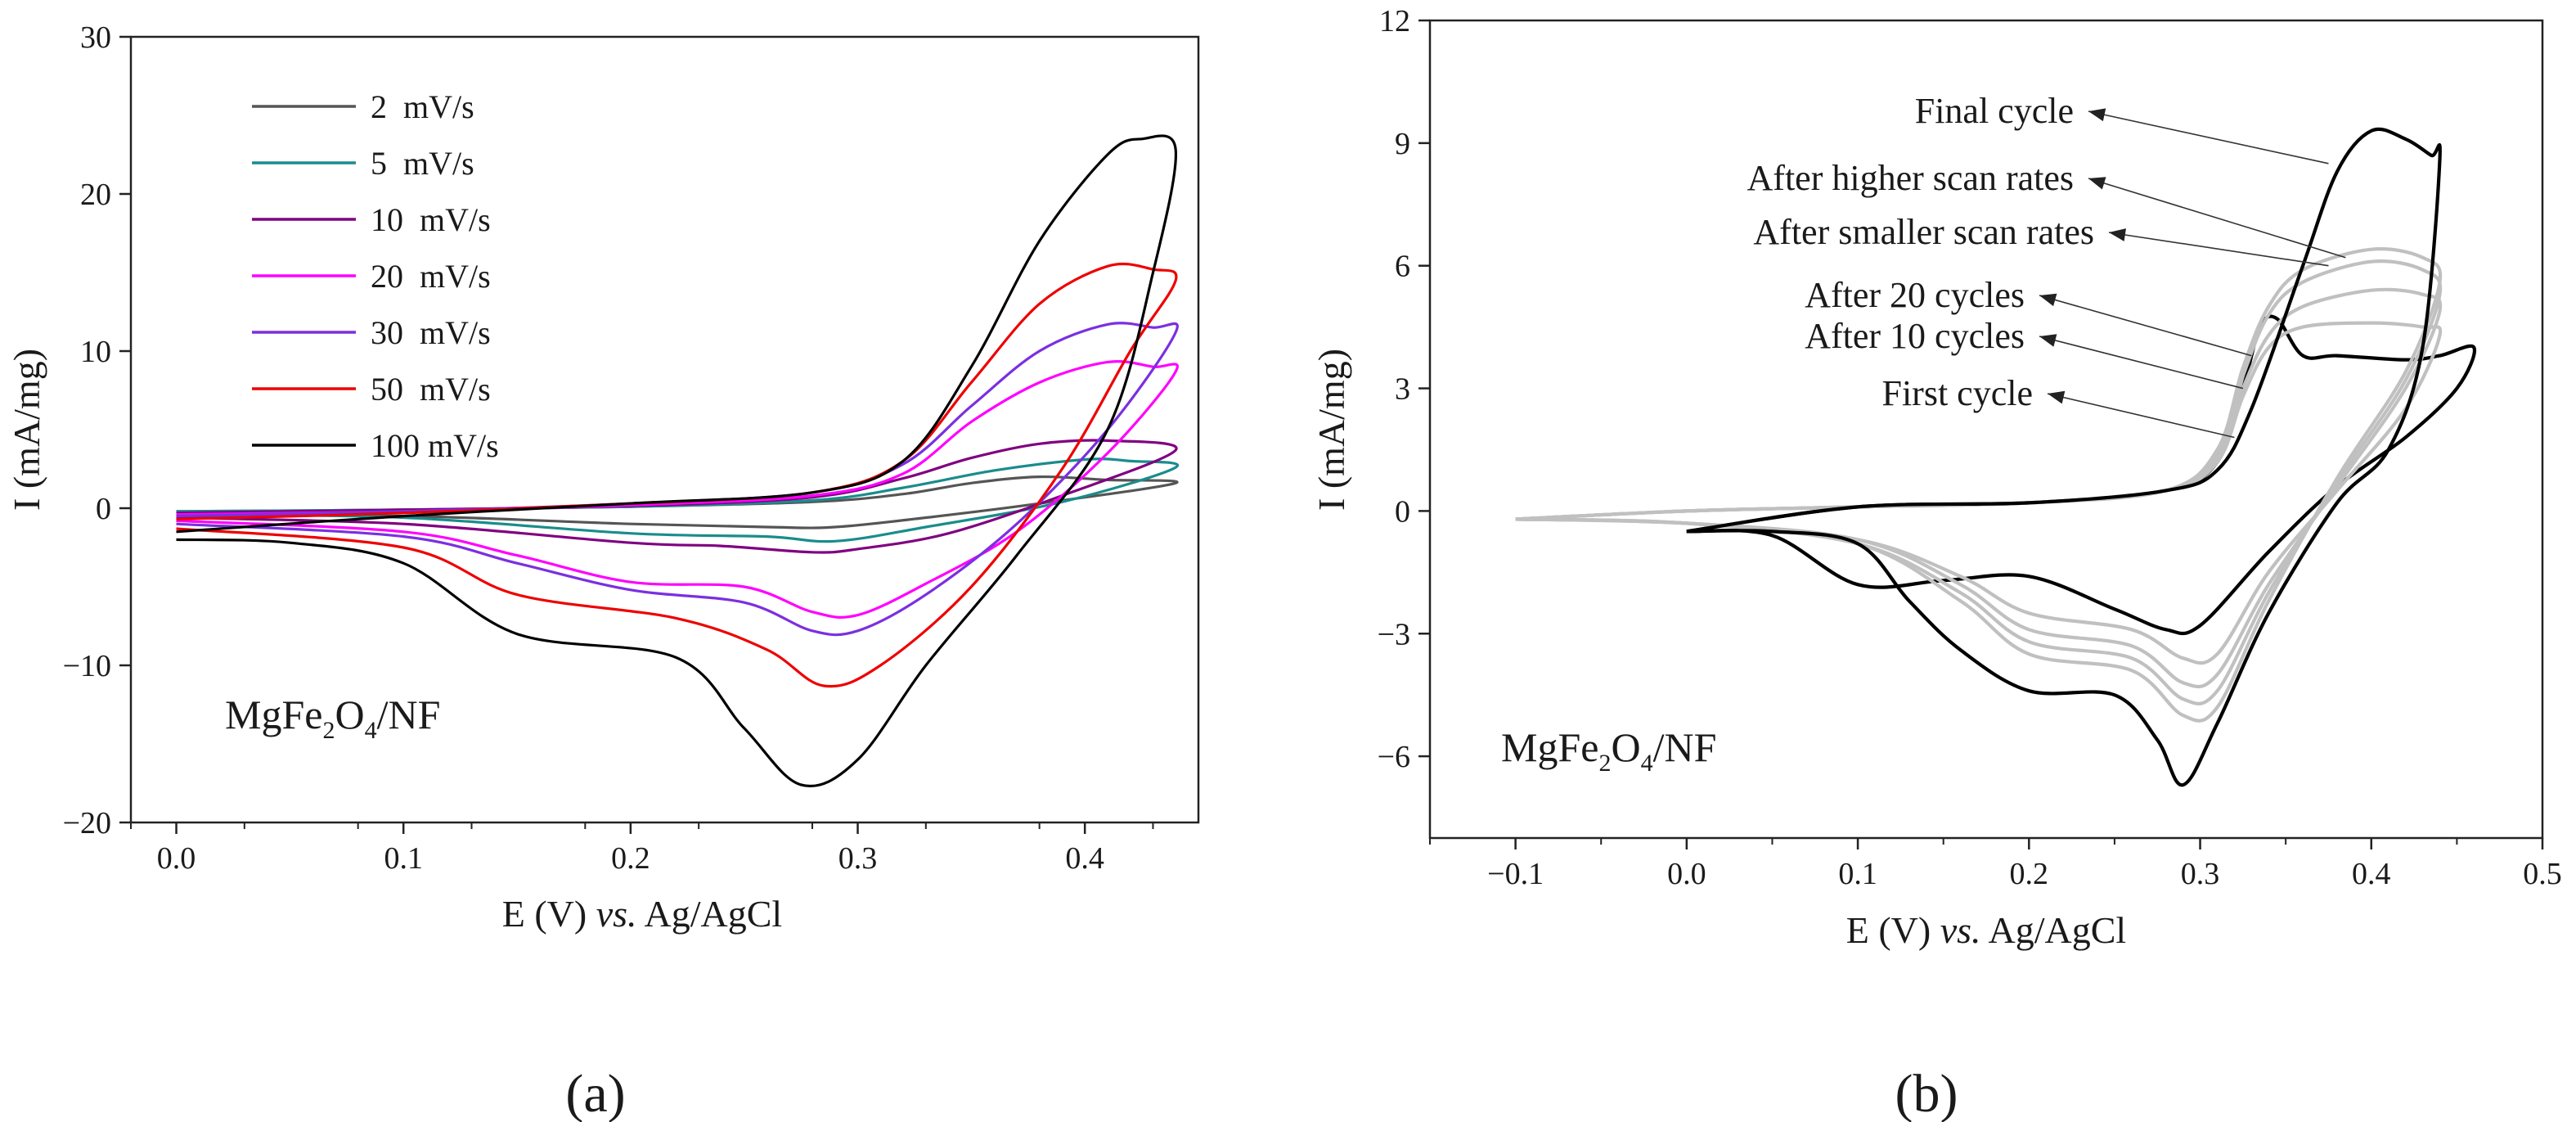 Image resolution: width=2576 pixels, height=1122 pixels. I want to click on x-axis-label-a-post: Ag/AgCl, so click(710, 914).